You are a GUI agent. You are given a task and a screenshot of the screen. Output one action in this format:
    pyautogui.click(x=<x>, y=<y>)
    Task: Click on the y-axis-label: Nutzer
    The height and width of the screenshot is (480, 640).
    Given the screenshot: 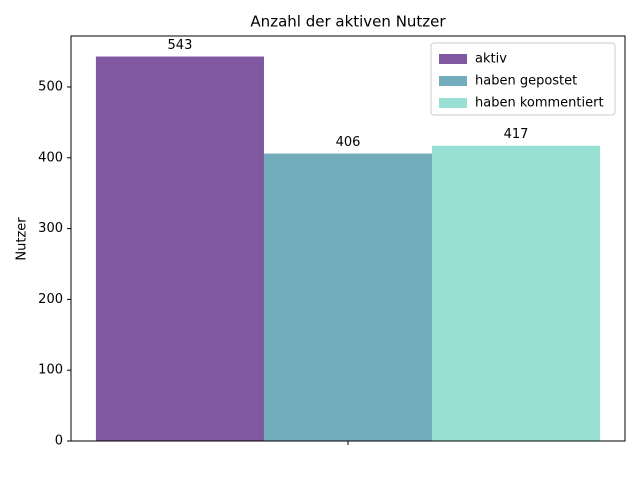 What is the action you would take?
    pyautogui.click(x=22, y=239)
    